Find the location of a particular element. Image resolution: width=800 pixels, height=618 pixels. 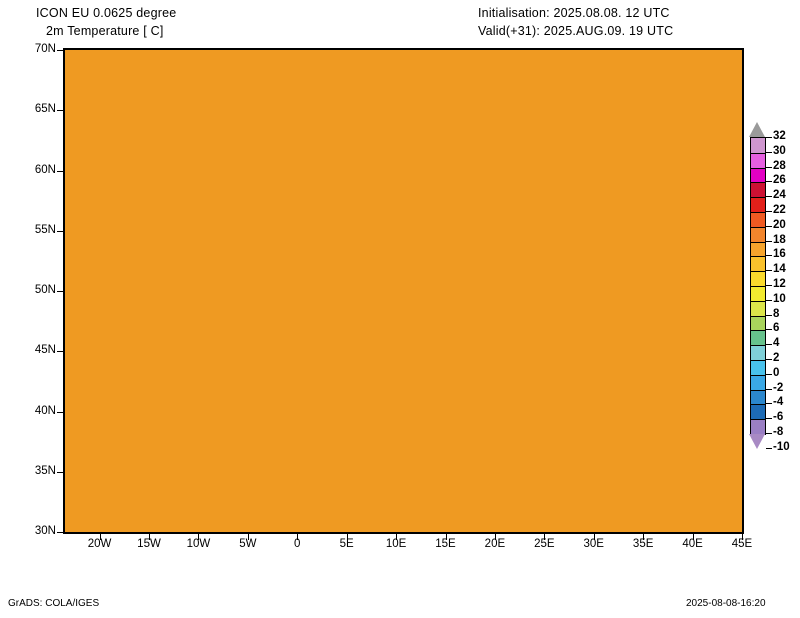

lat-tick-label: 45N is located at coordinates (45, 350).